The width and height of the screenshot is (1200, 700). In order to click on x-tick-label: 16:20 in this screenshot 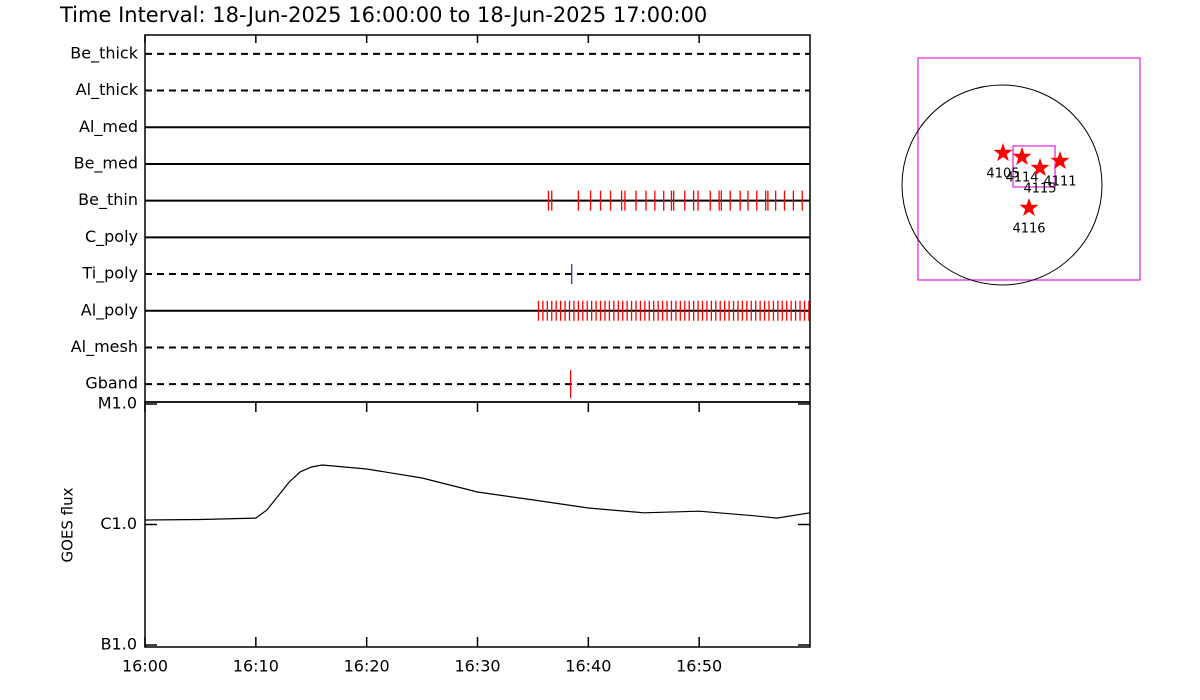, I will do `click(367, 666)`.